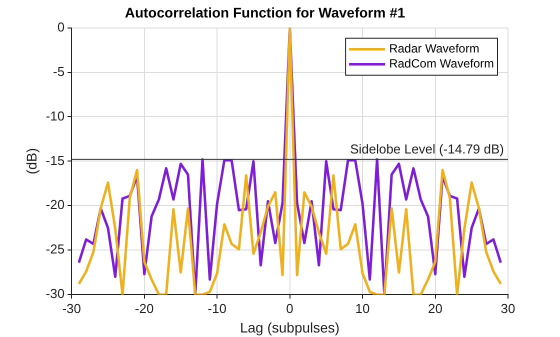 This screenshot has height=337, width=560. Describe the element at coordinates (55, 160) in the screenshot. I see `y-tick-label: -15` at that location.